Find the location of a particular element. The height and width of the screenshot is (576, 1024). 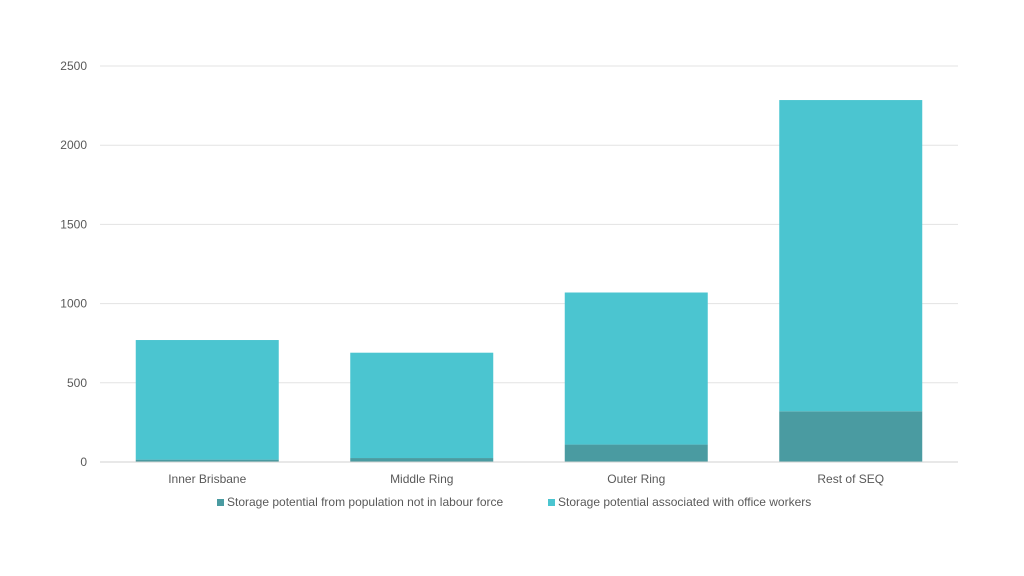

x-category-label: Rest of SEQ is located at coordinates (850, 479).